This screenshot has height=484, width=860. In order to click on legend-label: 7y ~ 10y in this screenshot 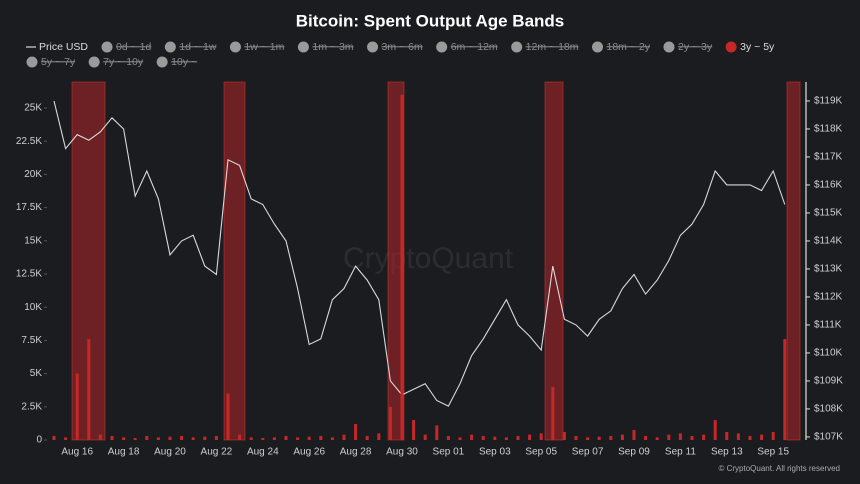, I will do `click(123, 62)`.